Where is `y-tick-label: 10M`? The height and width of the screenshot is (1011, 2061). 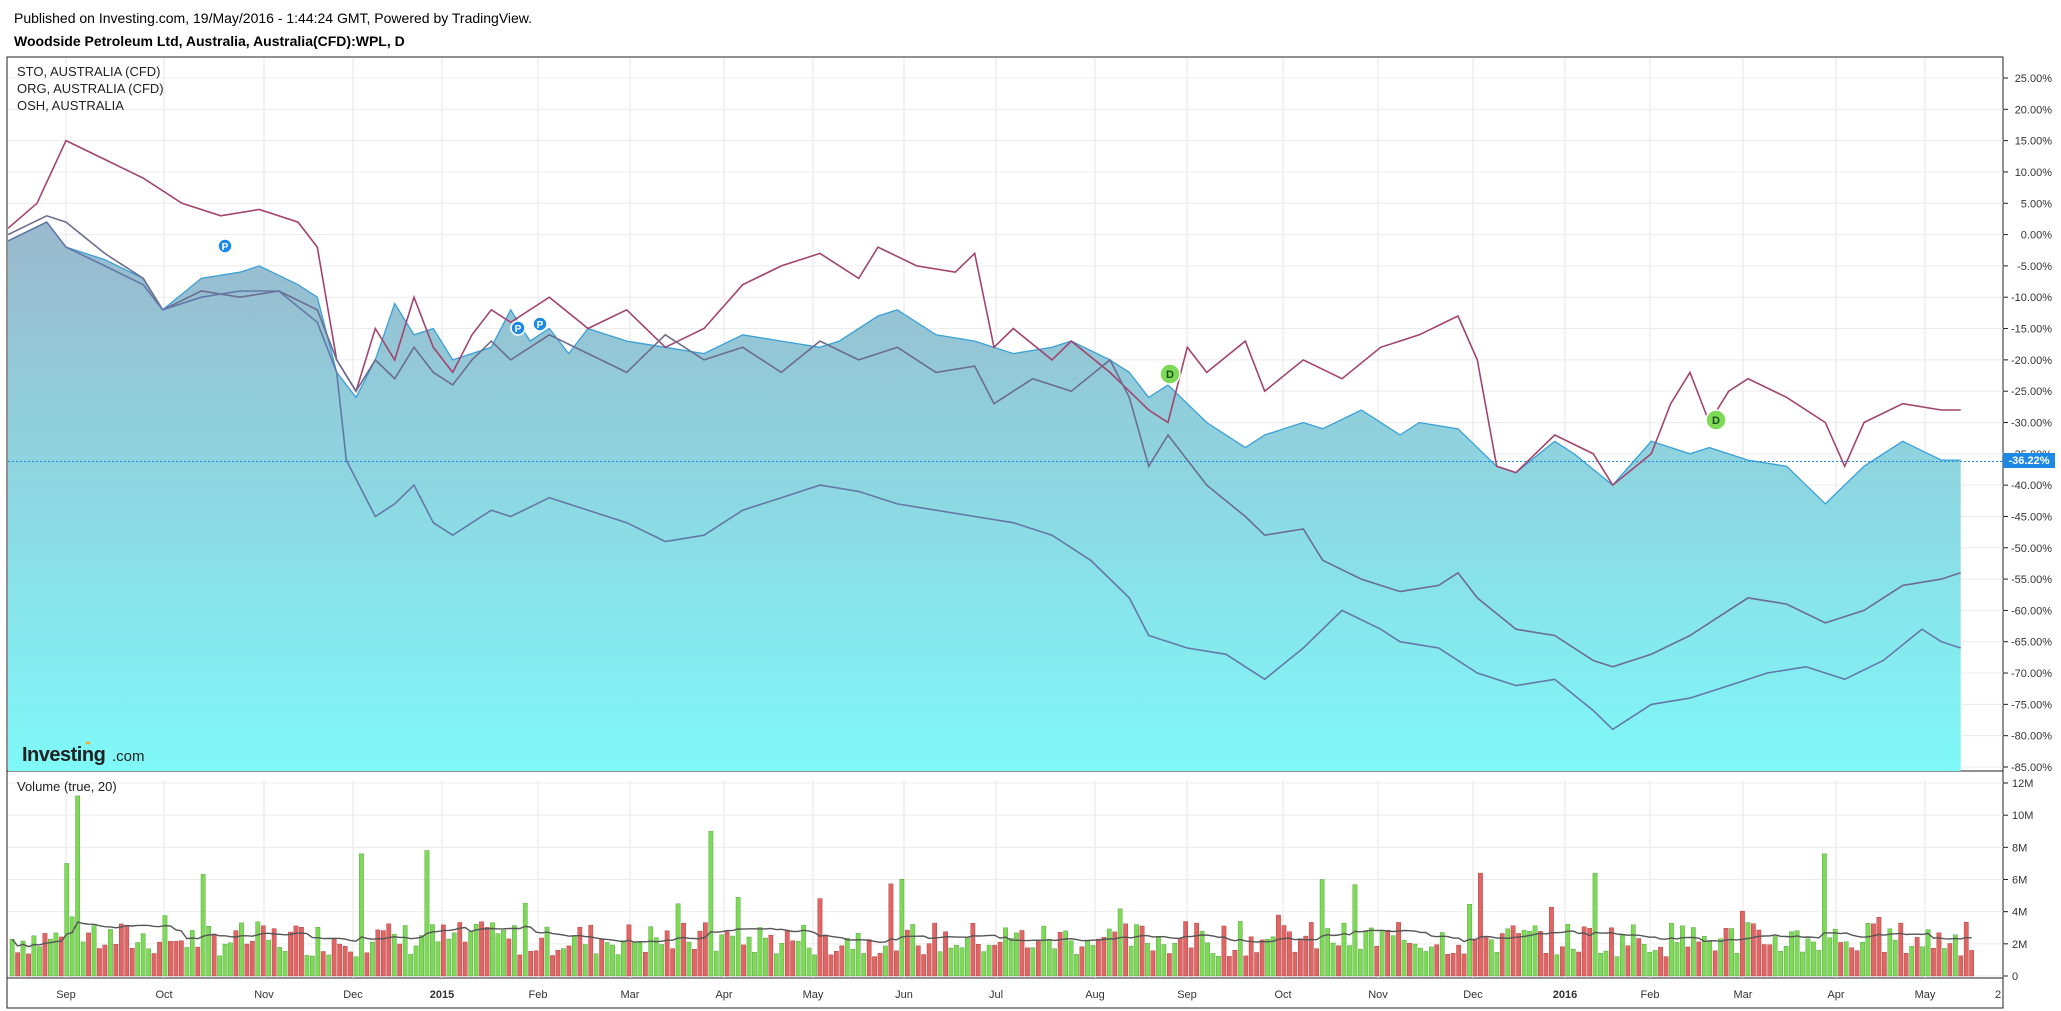
y-tick-label: 10M is located at coordinates (2022, 816).